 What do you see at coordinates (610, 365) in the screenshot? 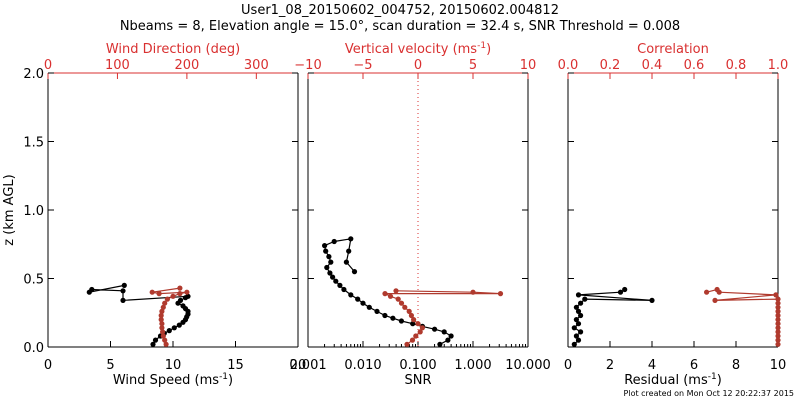
I see `bottom-tick-label: 2` at bounding box center [610, 365].